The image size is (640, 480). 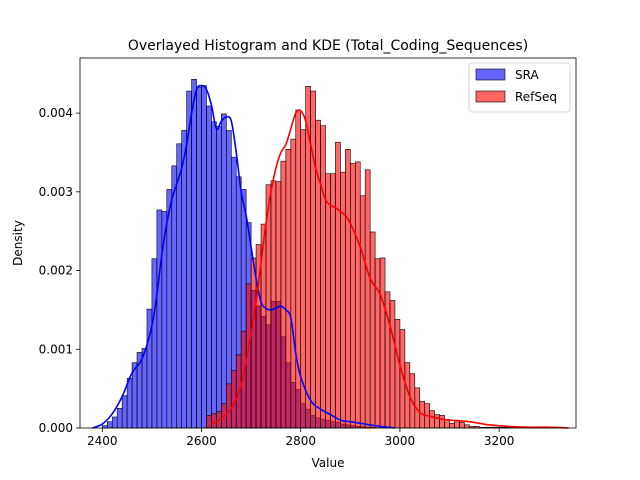 I want to click on x-axis-title: Value, so click(x=328, y=463).